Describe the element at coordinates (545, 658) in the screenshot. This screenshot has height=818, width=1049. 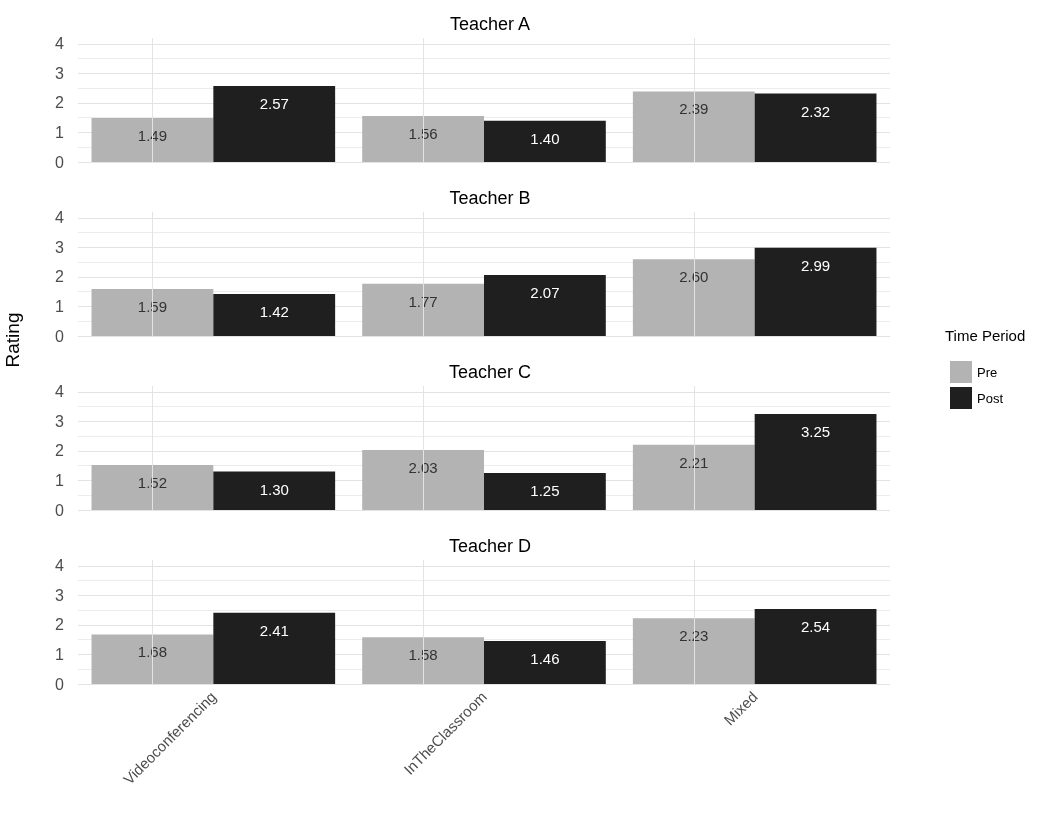
I see `data-label: 1.46` at that location.